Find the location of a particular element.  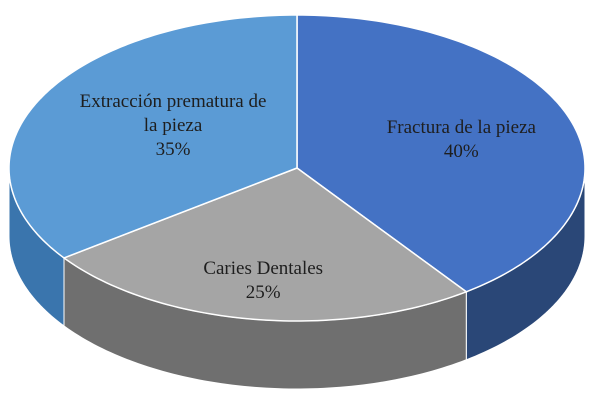

slice-label: Extracción prematura de la pieza 35% is located at coordinates (173, 126).